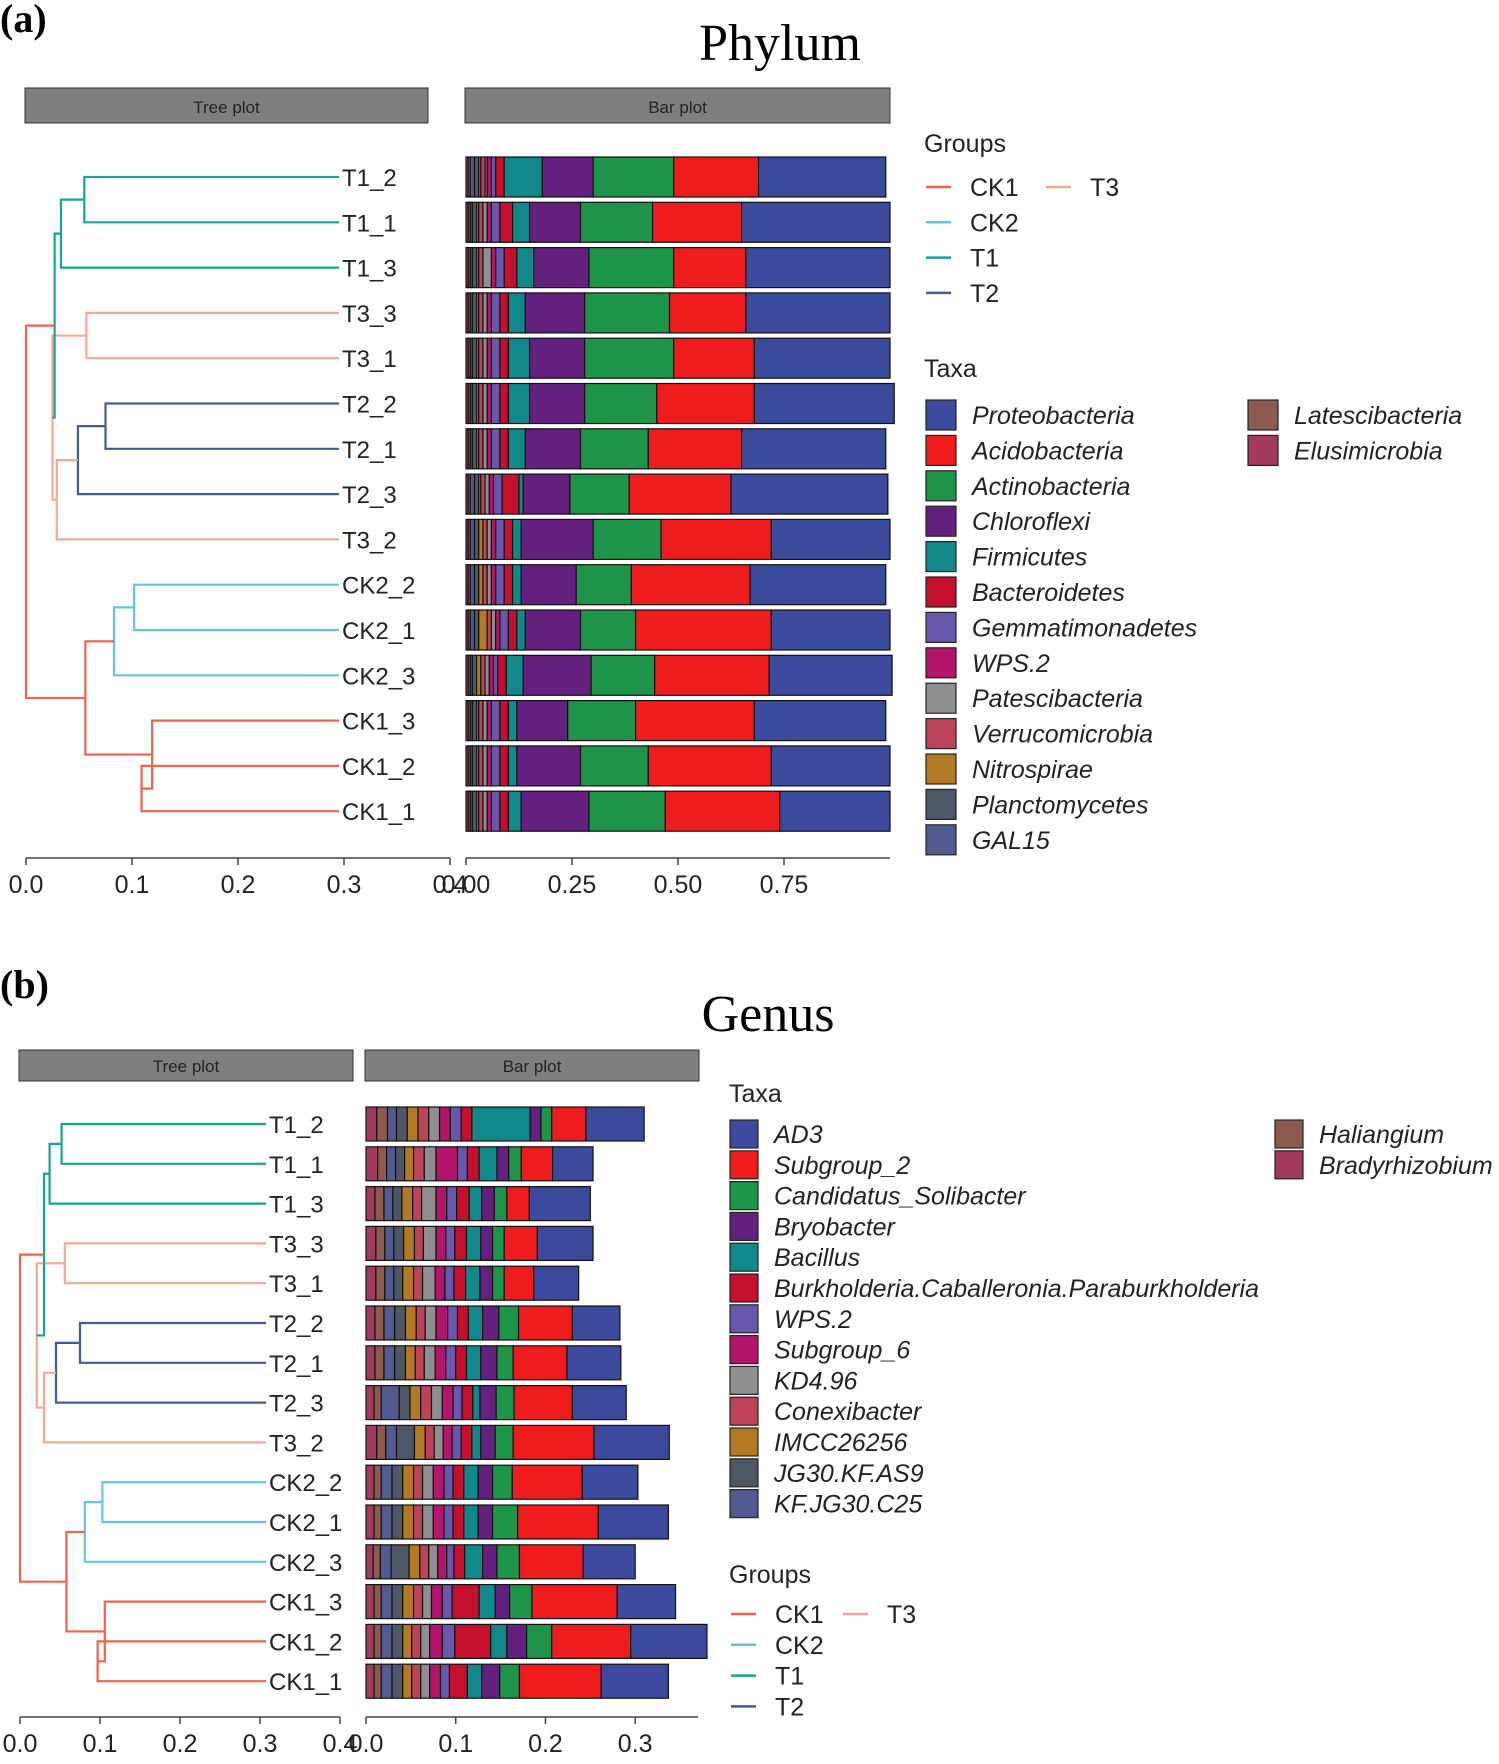 The height and width of the screenshot is (1764, 1499). I want to click on taxa-legend-title: Taxa, so click(950, 369).